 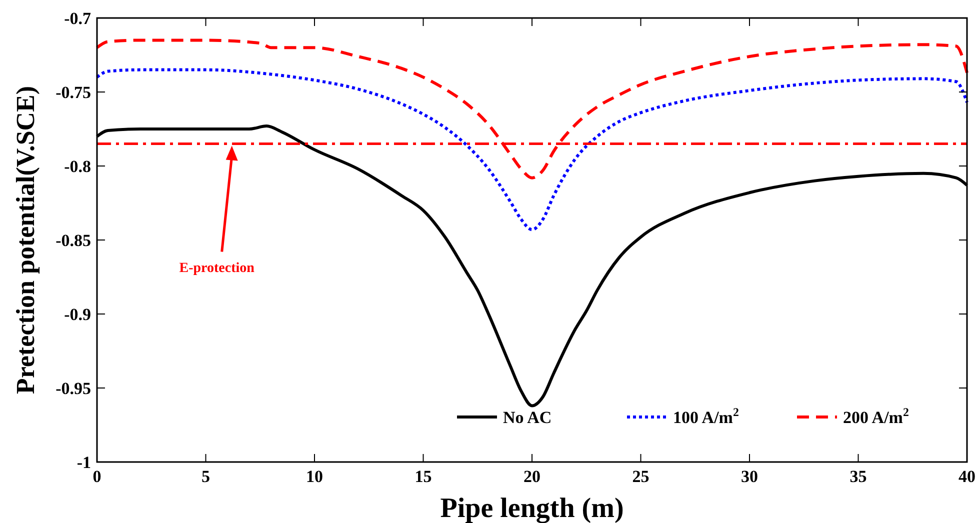 I want to click on x-tick-label: 0, so click(x=97, y=476).